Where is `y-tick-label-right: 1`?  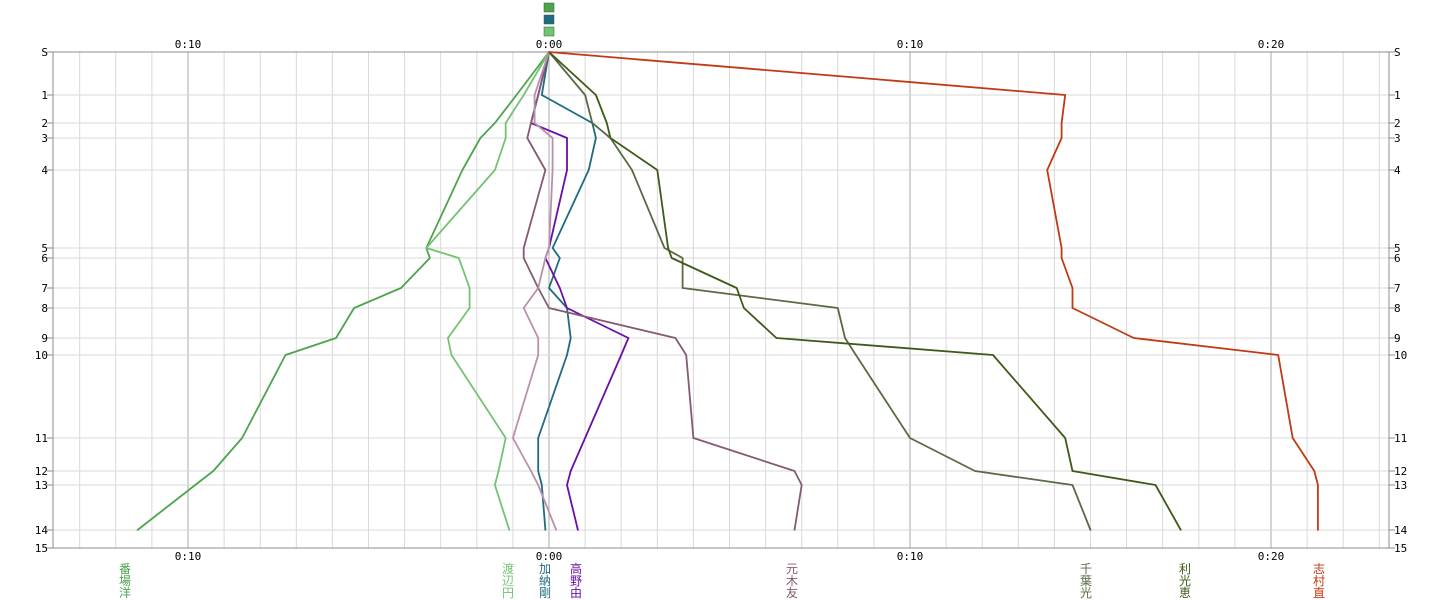
y-tick-label-right: 1 is located at coordinates (1397, 95).